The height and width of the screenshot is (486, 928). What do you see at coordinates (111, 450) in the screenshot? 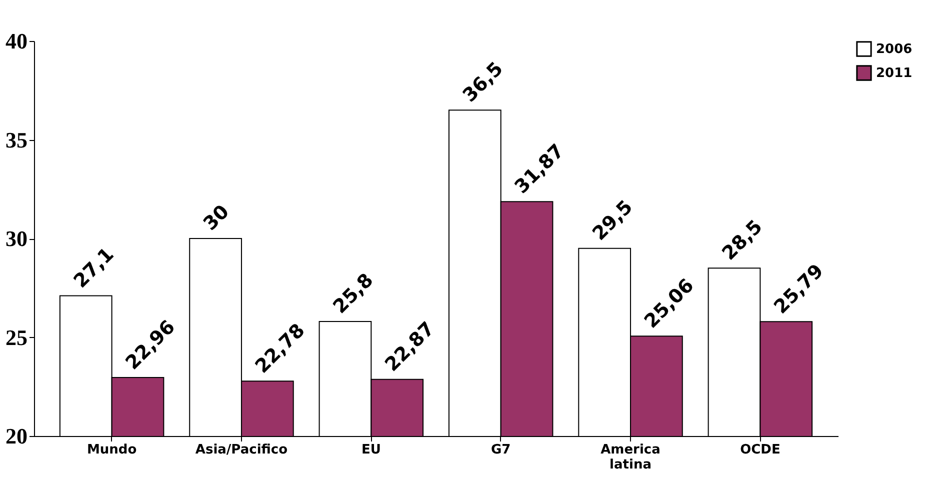
I see `x-tick-label: Mundo` at bounding box center [111, 450].